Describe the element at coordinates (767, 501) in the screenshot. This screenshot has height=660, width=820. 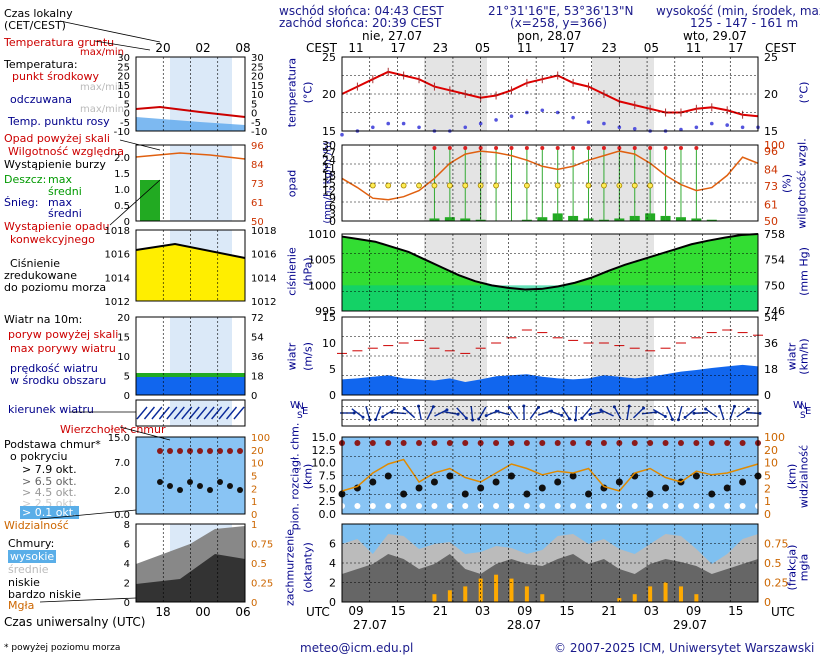
I see `visibility-tick: 1` at that location.